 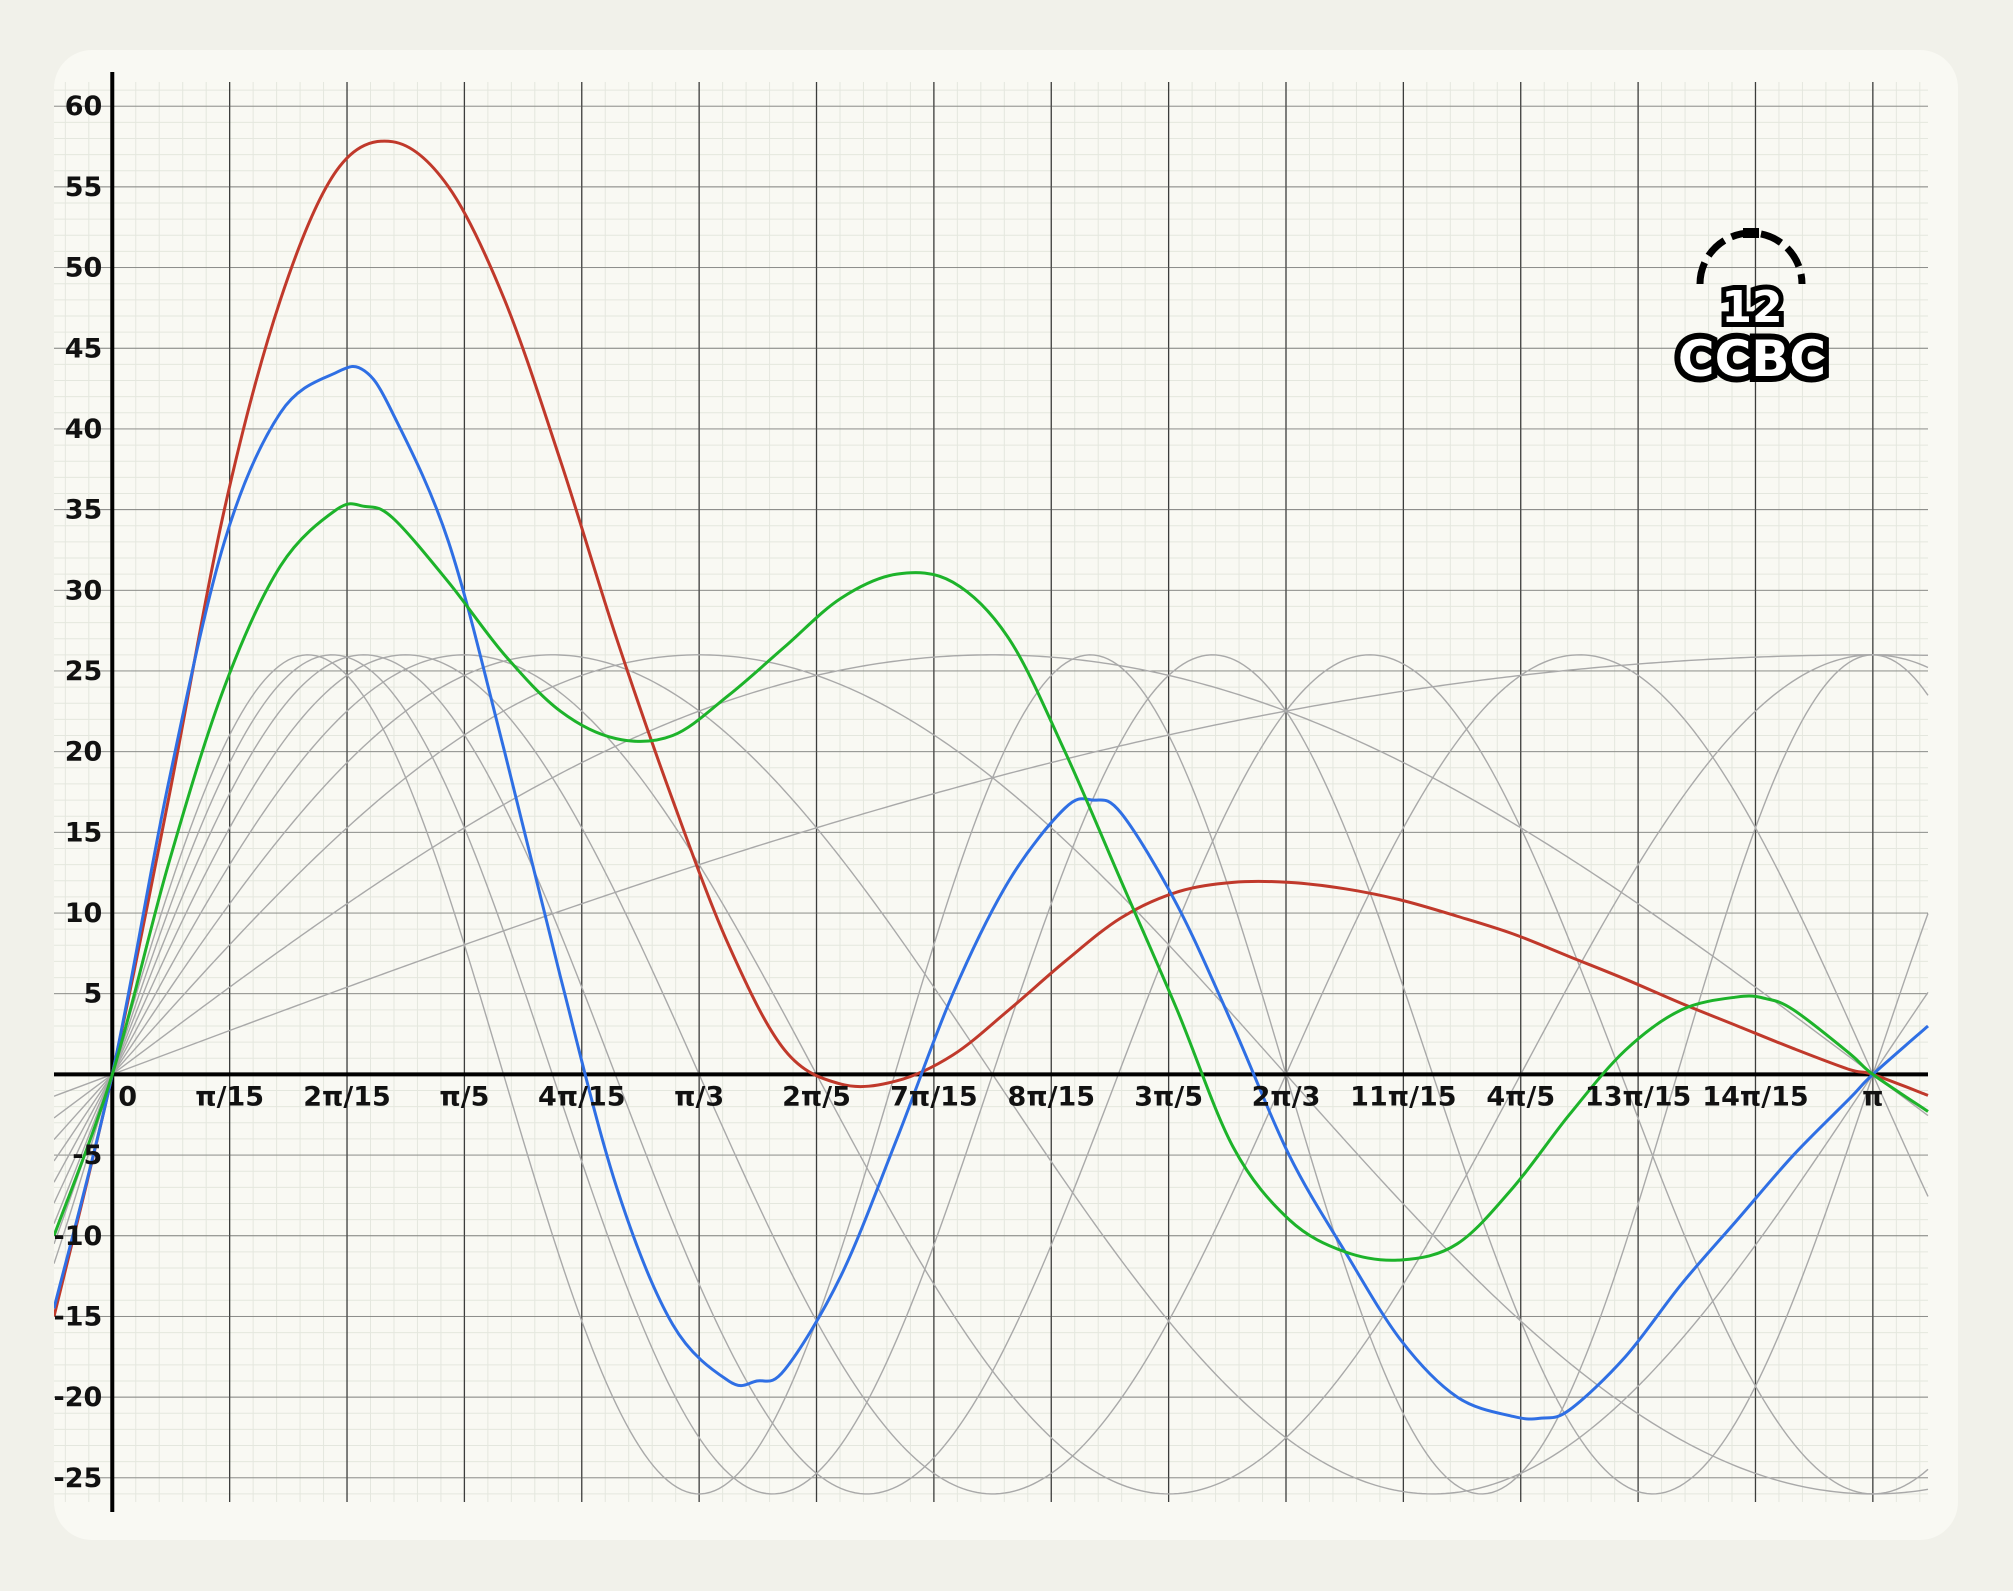 What do you see at coordinates (84, 106) in the screenshot?
I see `y-tick-label: 60` at bounding box center [84, 106].